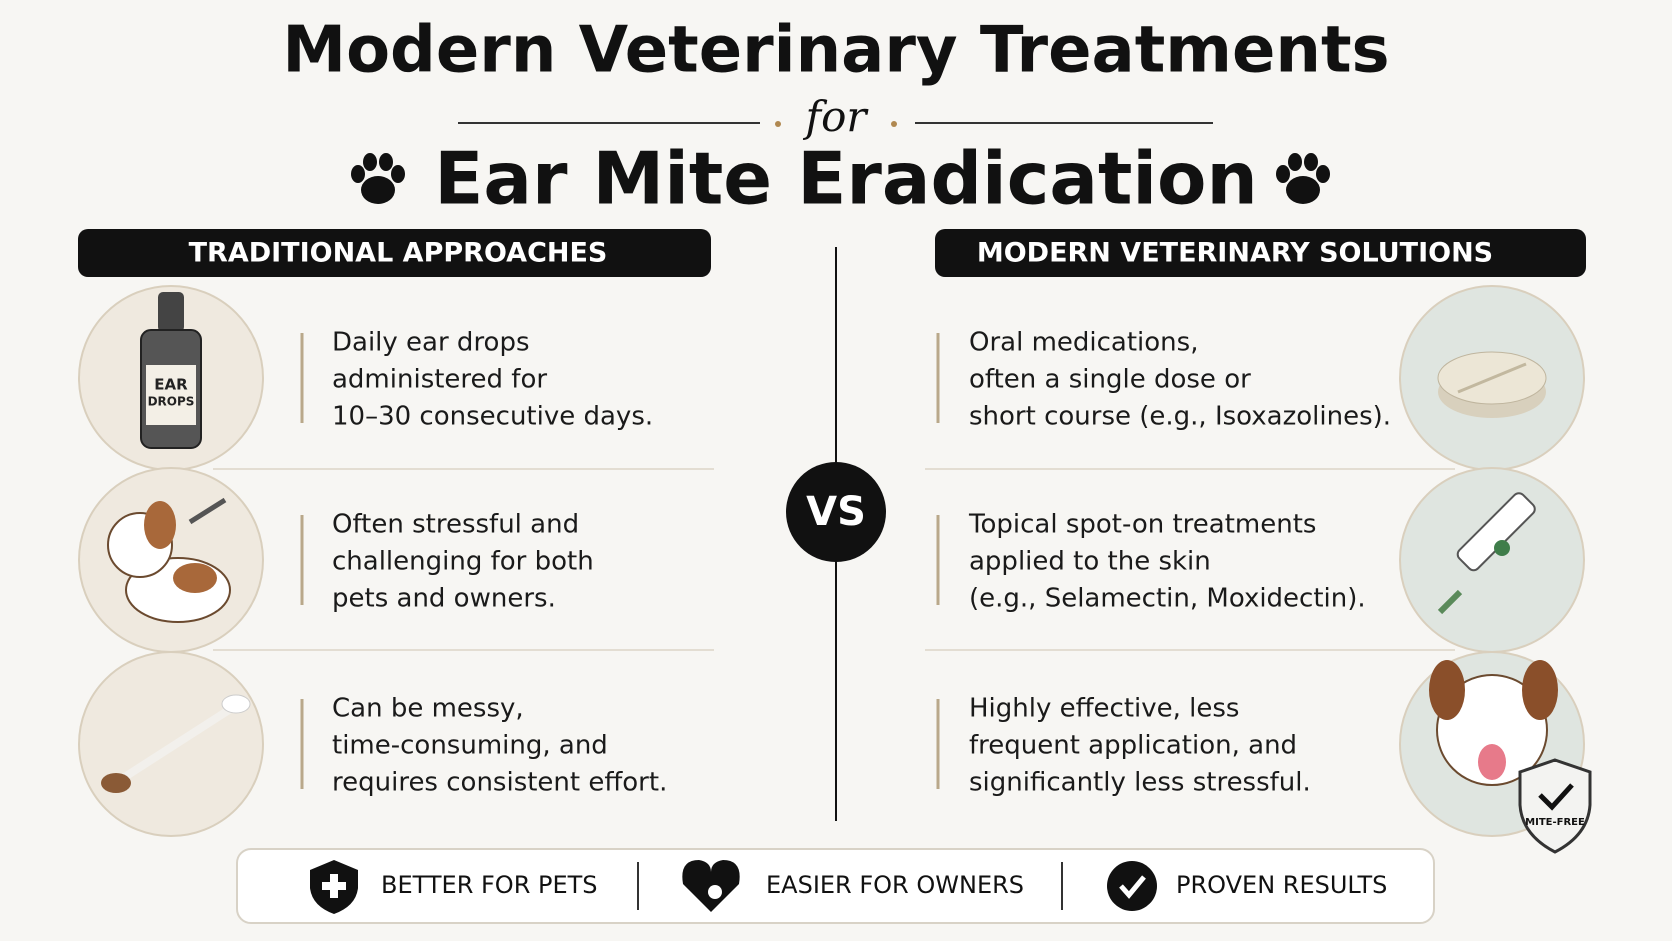  I want to click on item-line: challenging for both, so click(463, 562).